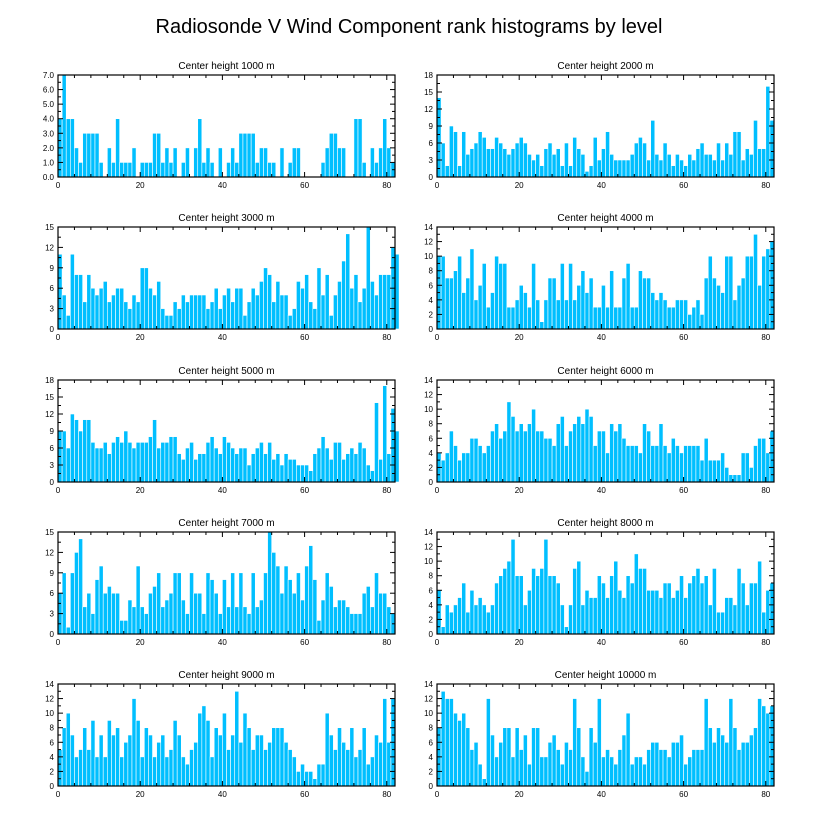  Describe the element at coordinates (601, 337) in the screenshot. I see `x-tick-label: 40` at that location.